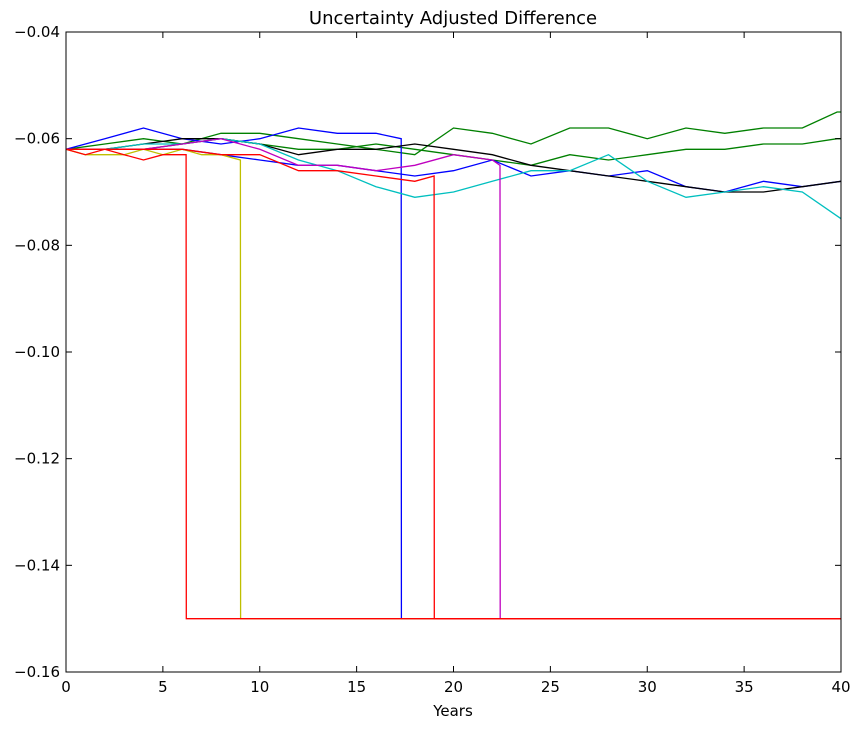 This screenshot has height=730, width=861. I want to click on y-tick-label: −0.14, so click(37, 565).